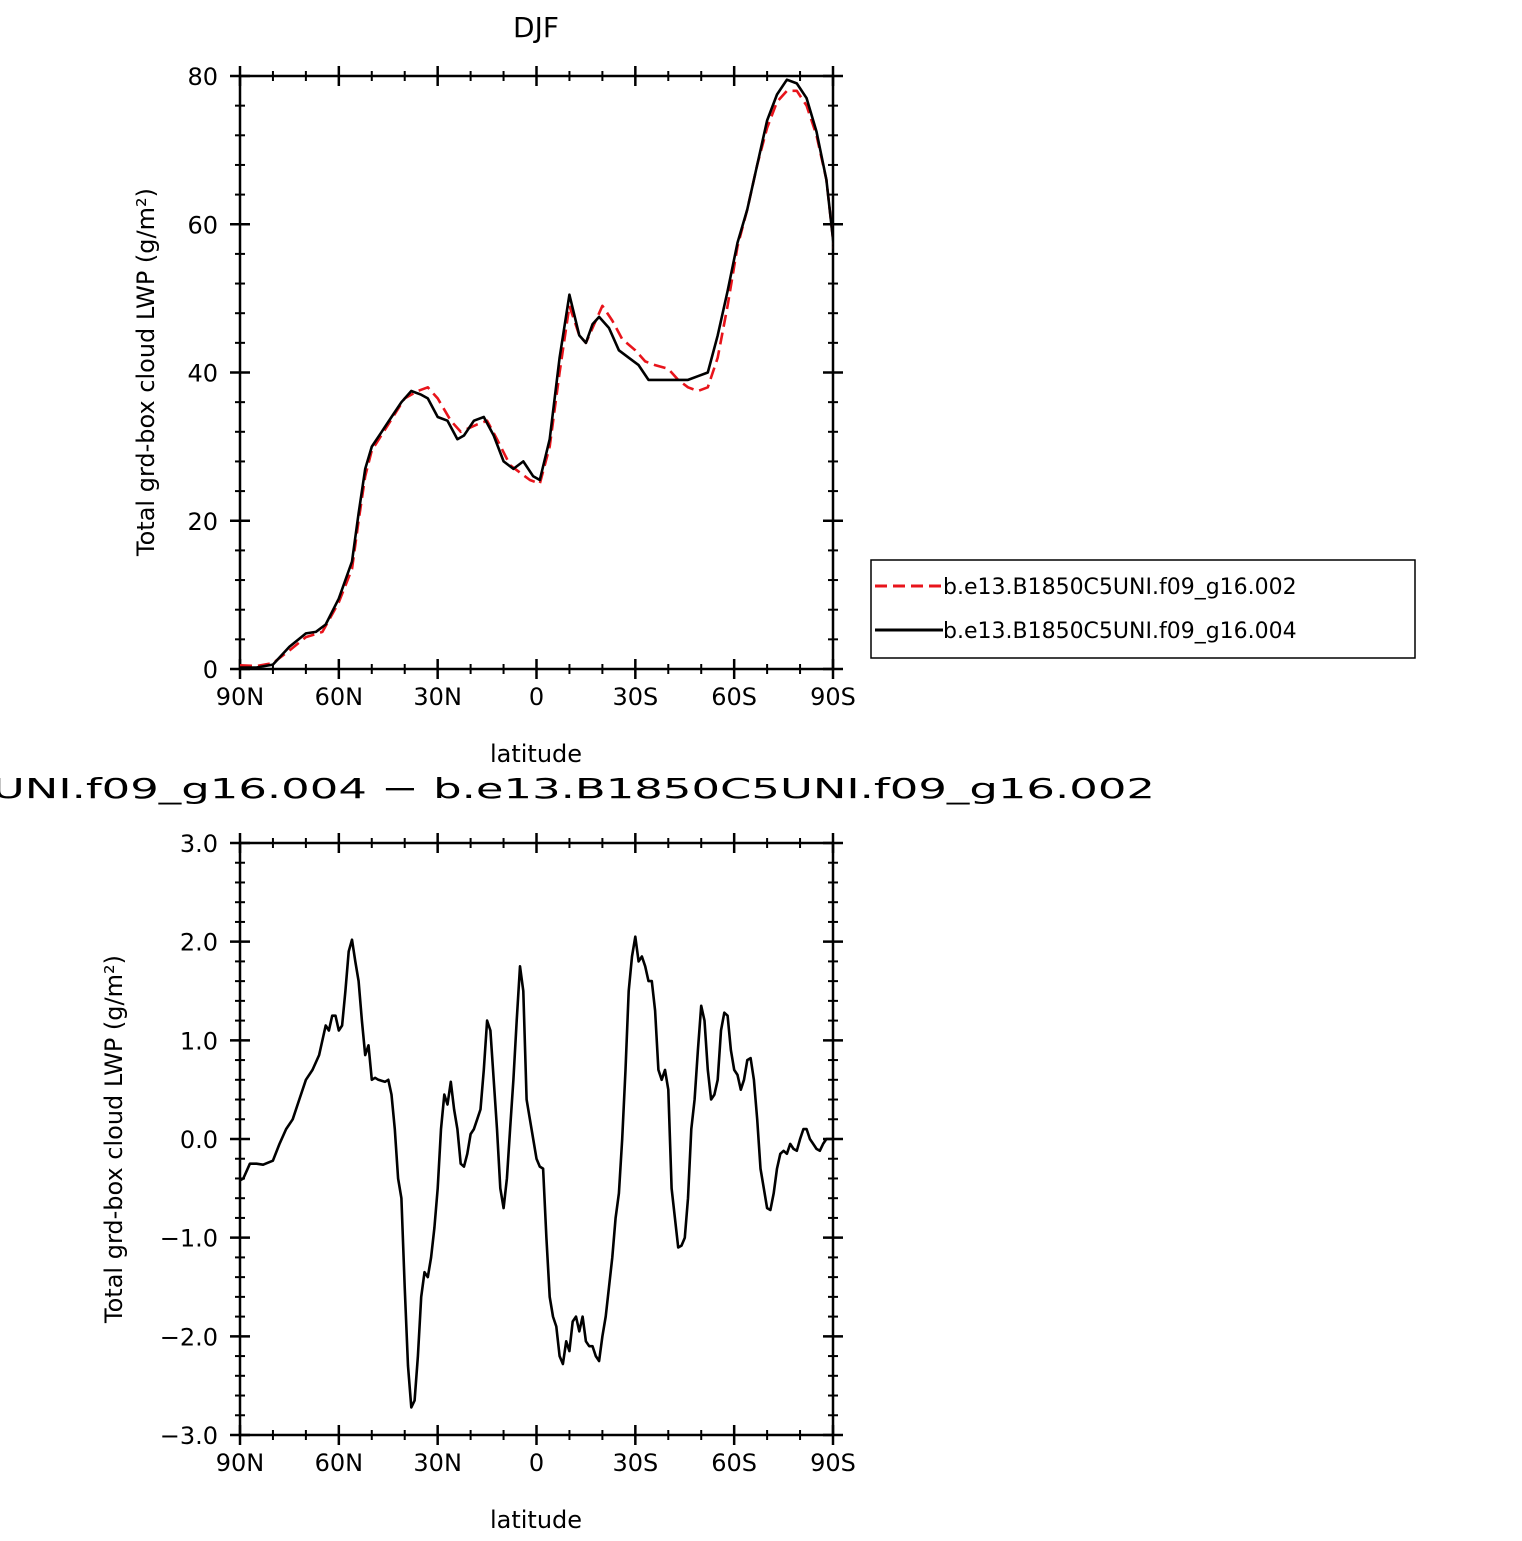  I want to click on bottom-x-tick-label: 30N, so click(437, 1463).